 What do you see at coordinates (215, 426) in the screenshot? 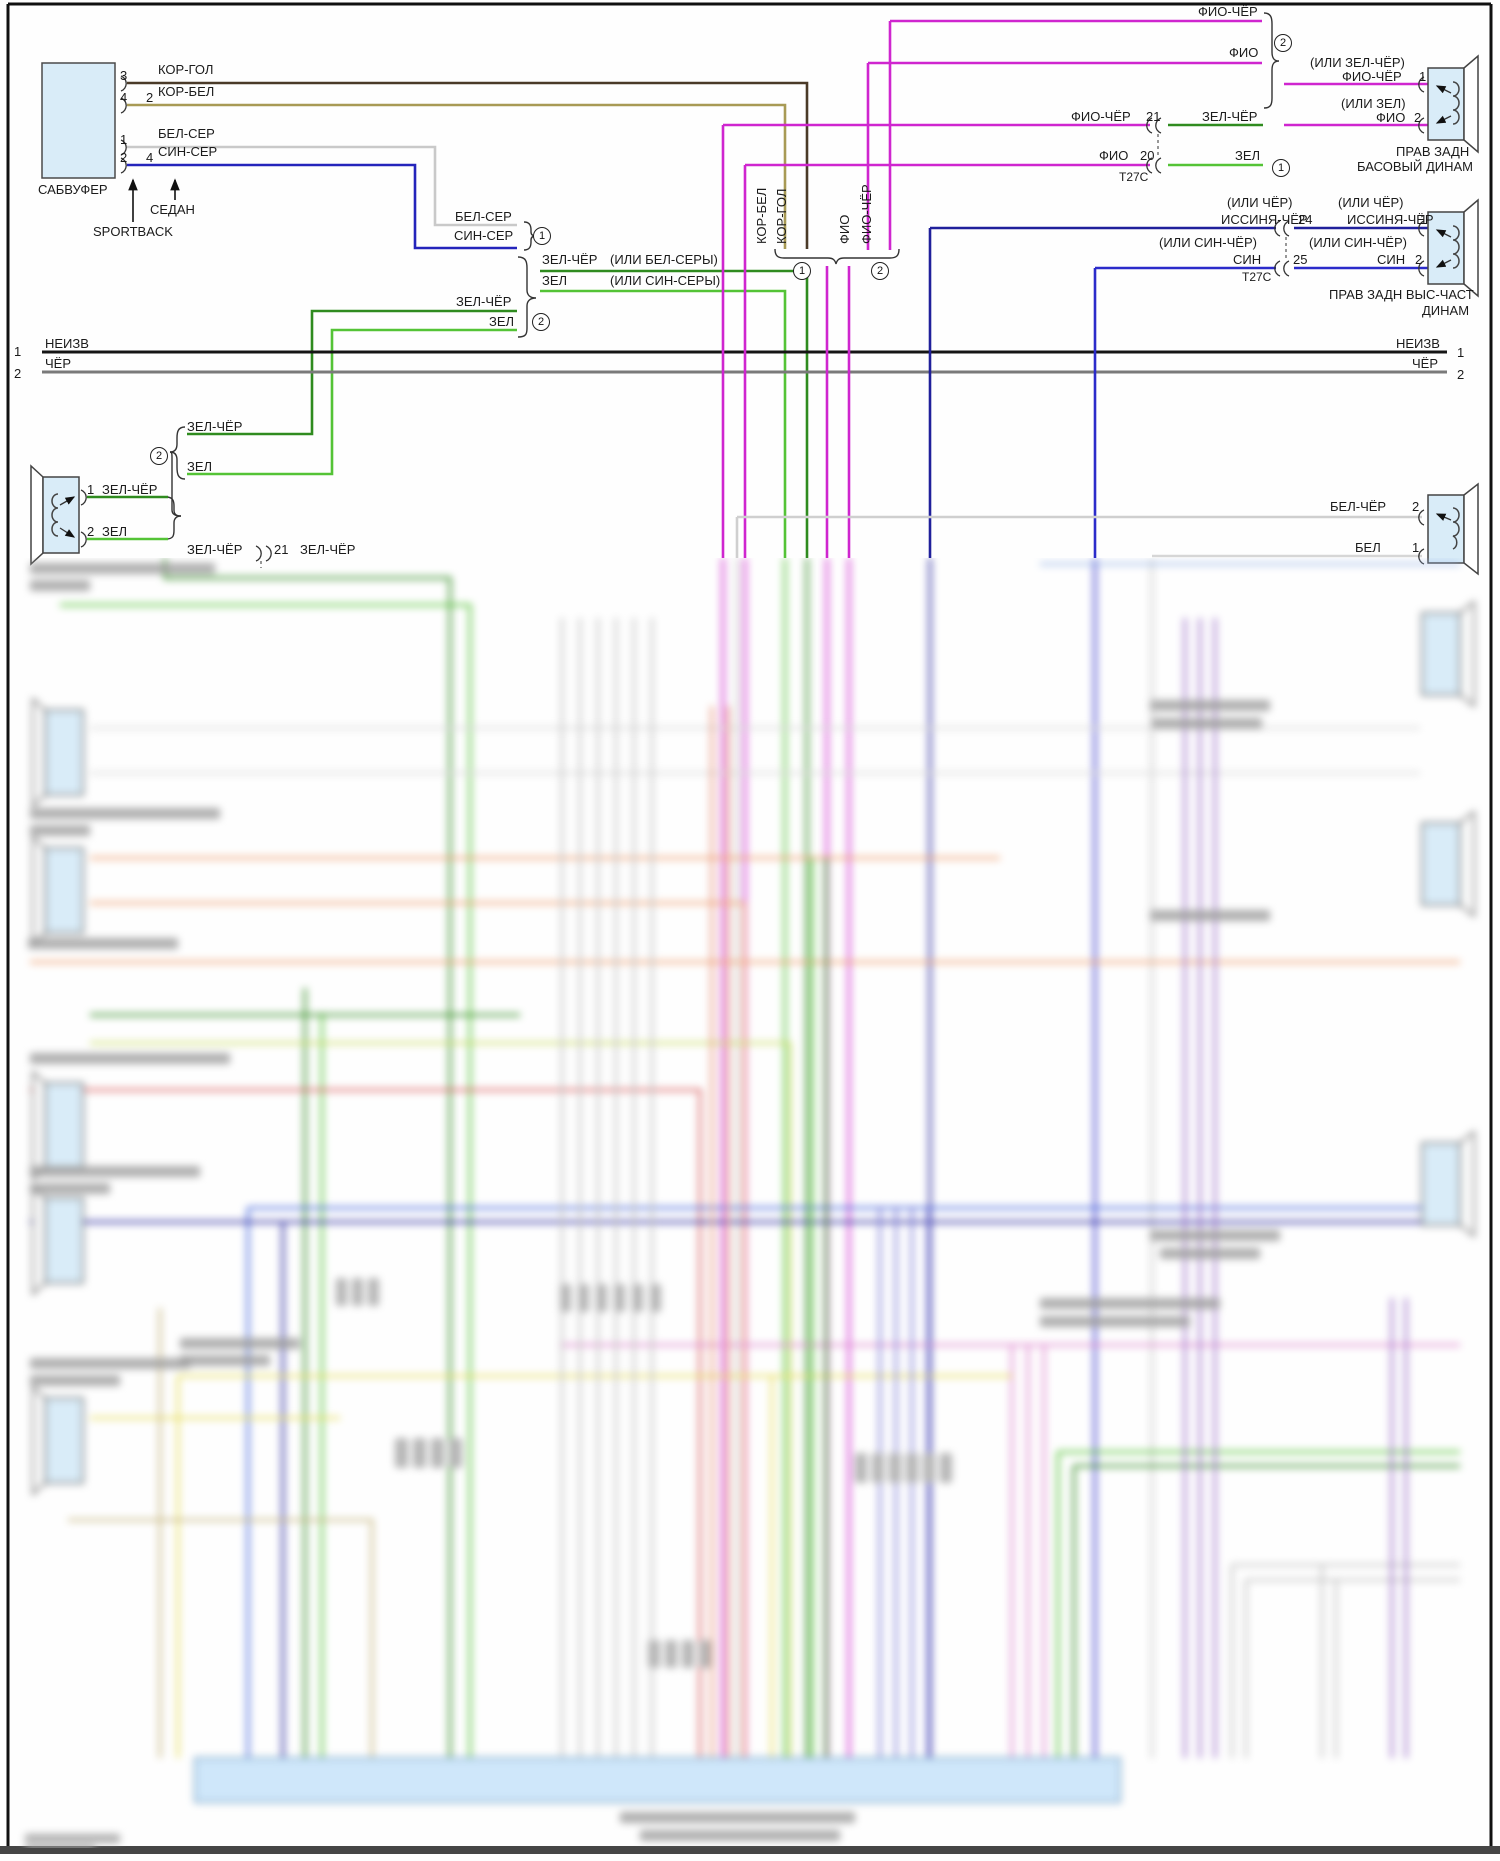
I see `drop1-label: ЗЕЛ-ЧЁР` at bounding box center [215, 426].